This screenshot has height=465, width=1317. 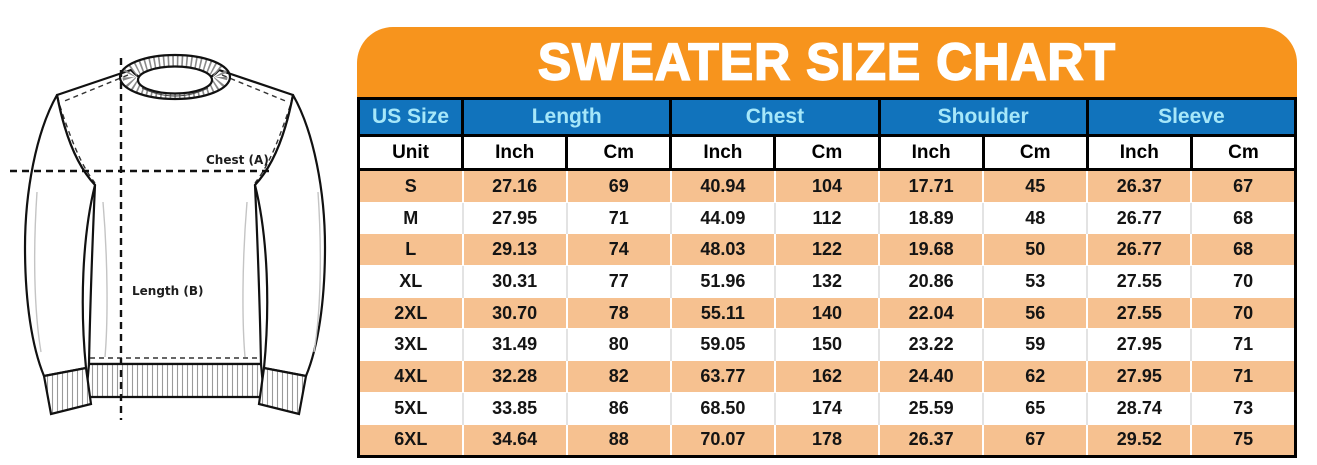 I want to click on value-cell: 132, so click(x=827, y=281).